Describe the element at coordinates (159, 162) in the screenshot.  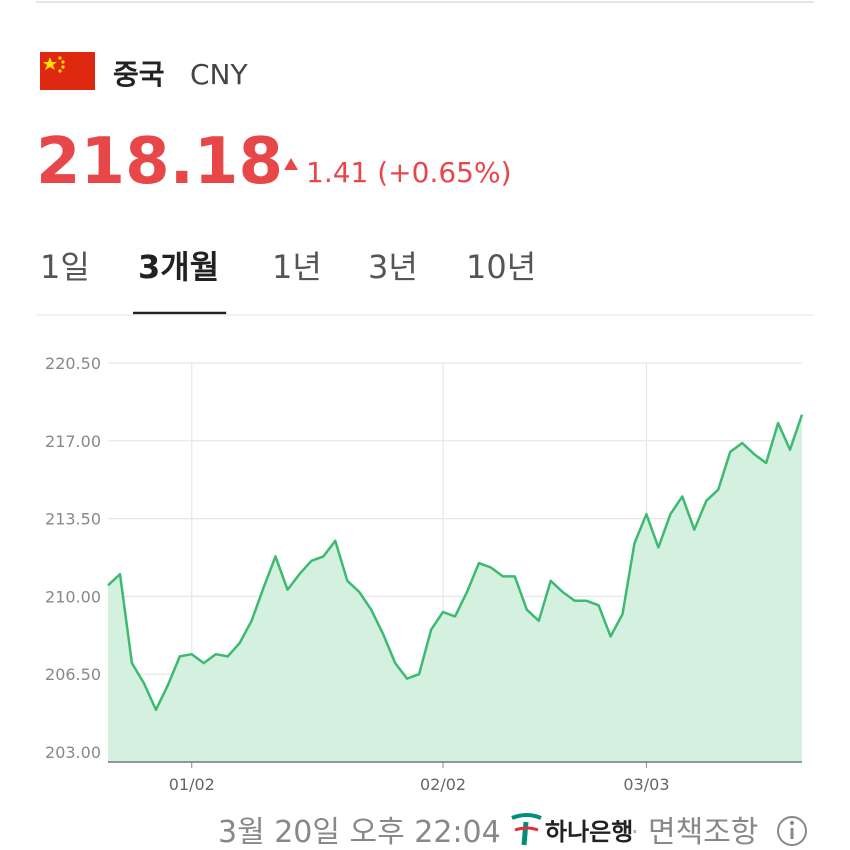
I see `price: 218.18` at that location.